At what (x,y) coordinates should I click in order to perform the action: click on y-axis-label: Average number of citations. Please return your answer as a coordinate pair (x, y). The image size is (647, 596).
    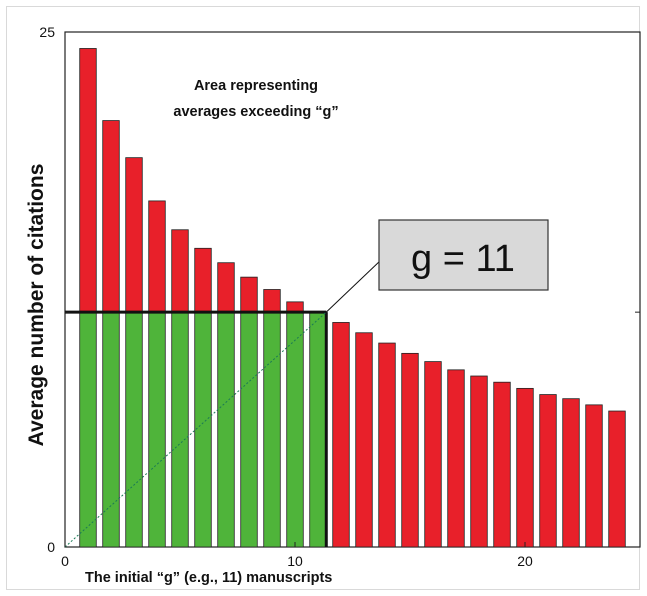
    Looking at the image, I should click on (36, 305).